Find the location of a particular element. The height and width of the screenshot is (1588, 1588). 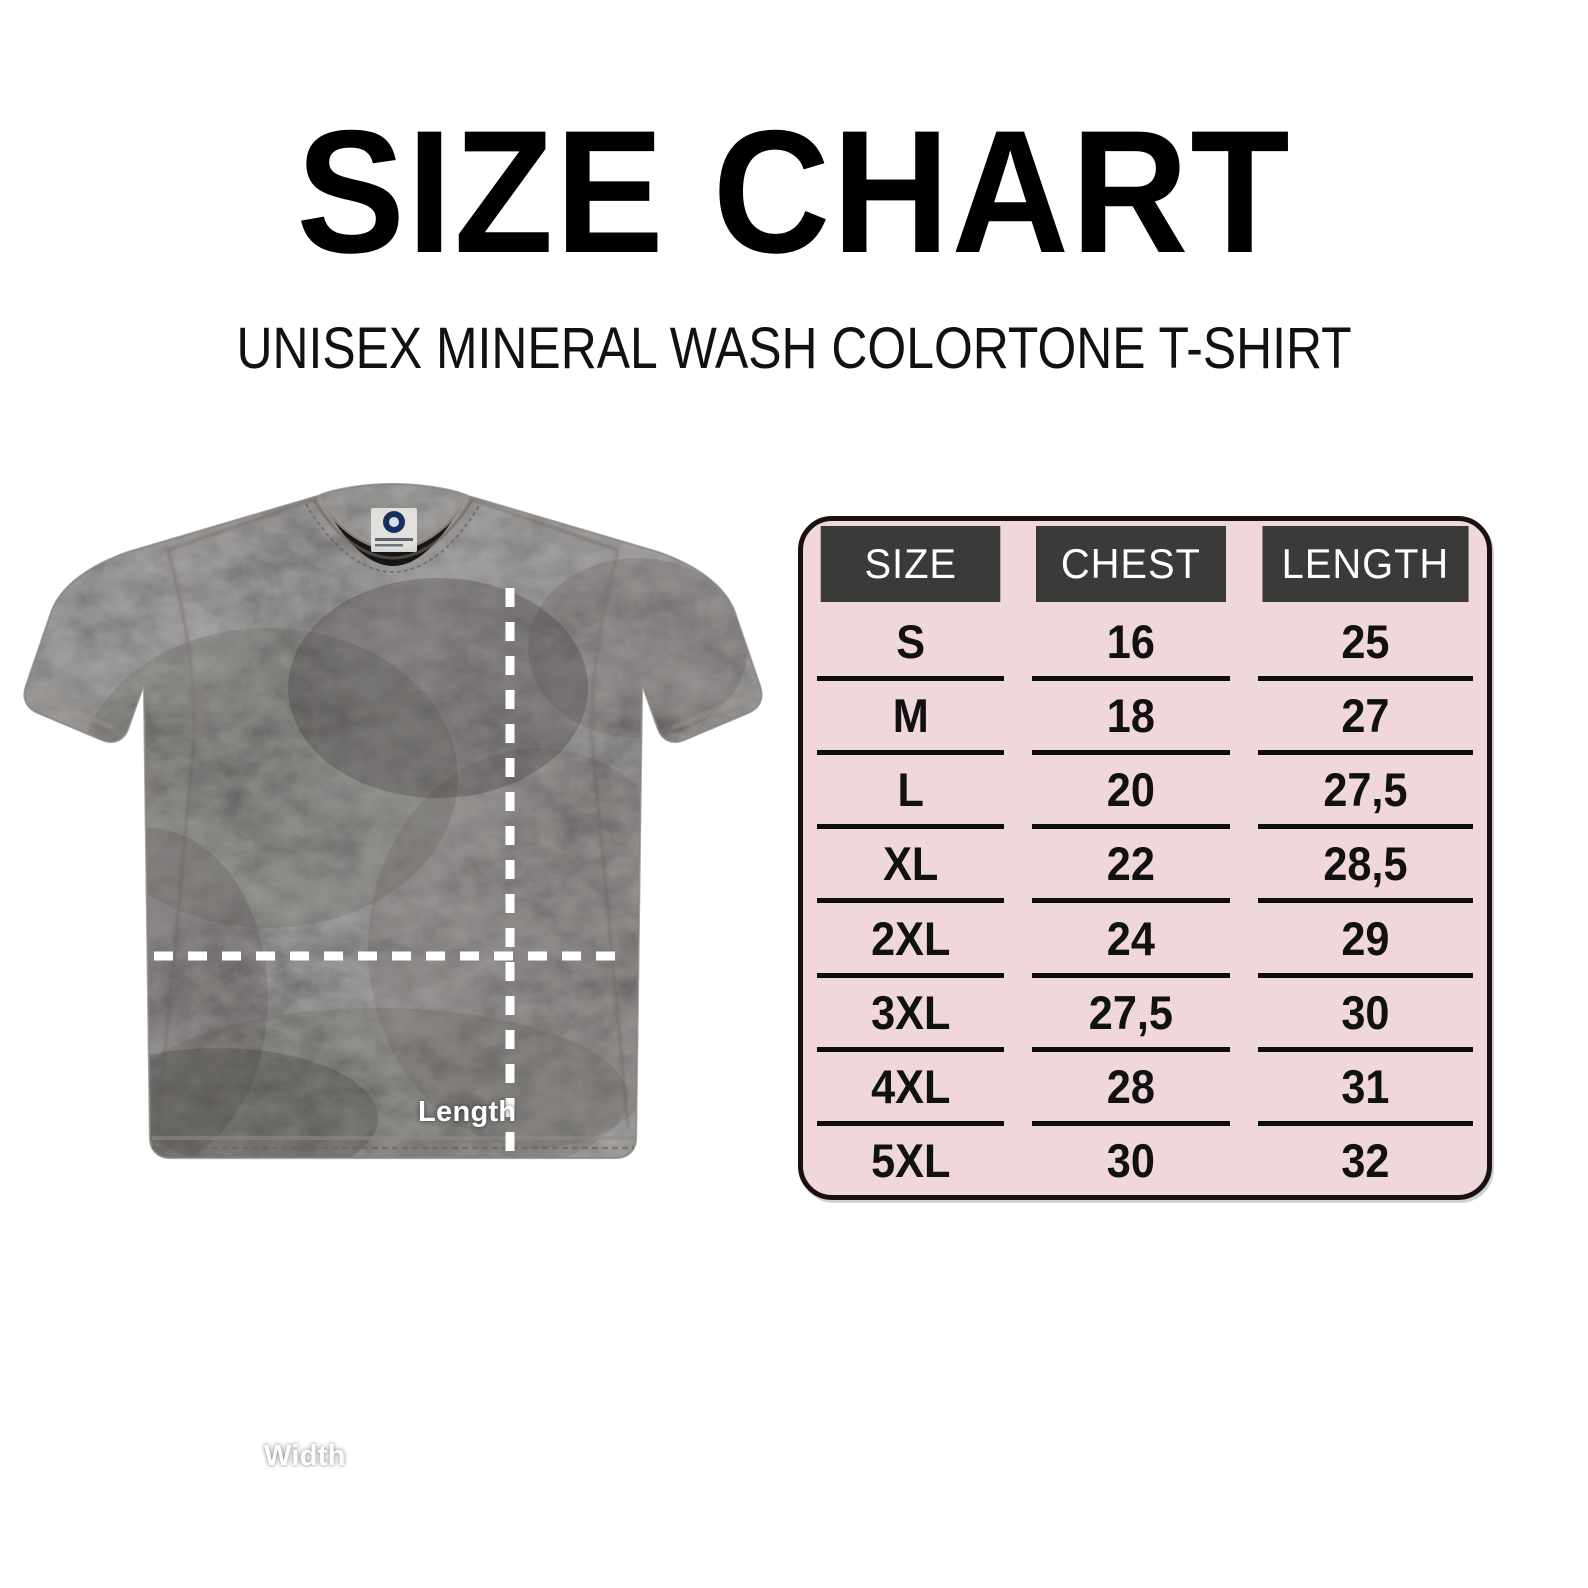

cell-chest: 30 is located at coordinates (1131, 1159).